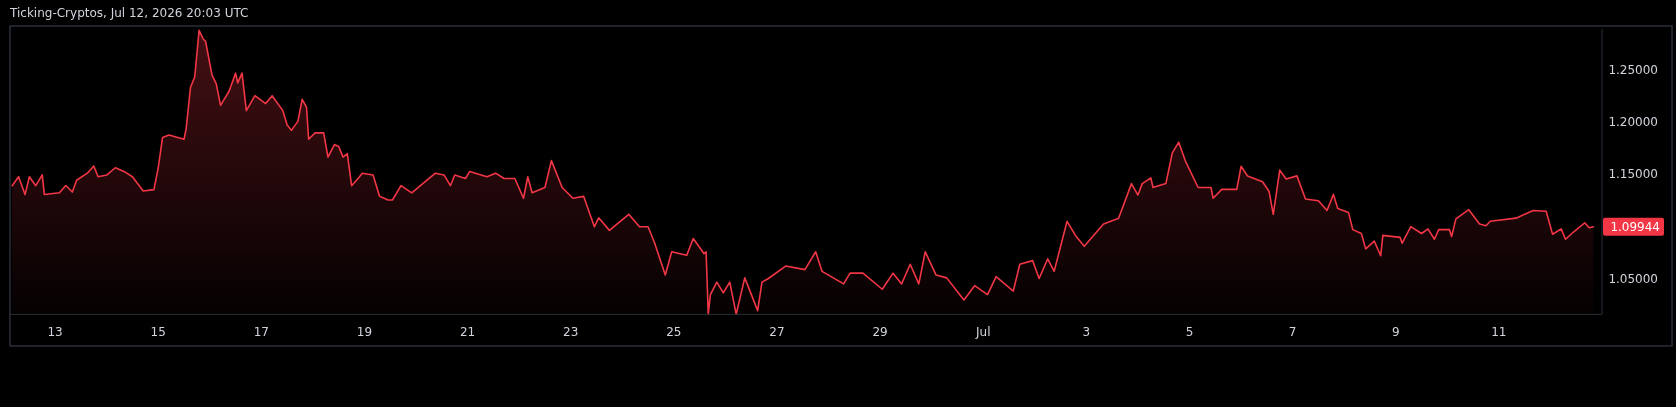 The height and width of the screenshot is (407, 1676). Describe the element at coordinates (1086, 332) in the screenshot. I see `x-tick-label: 3` at that location.